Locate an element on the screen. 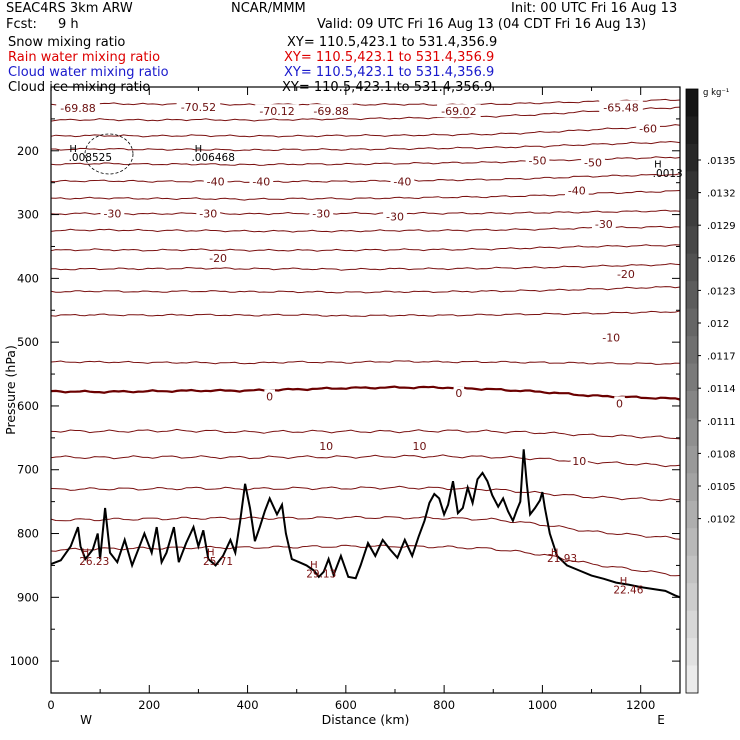 Image resolution: width=740 pixels, height=740 pixels. colorbar-unit: g kg⁻¹ is located at coordinates (716, 93).